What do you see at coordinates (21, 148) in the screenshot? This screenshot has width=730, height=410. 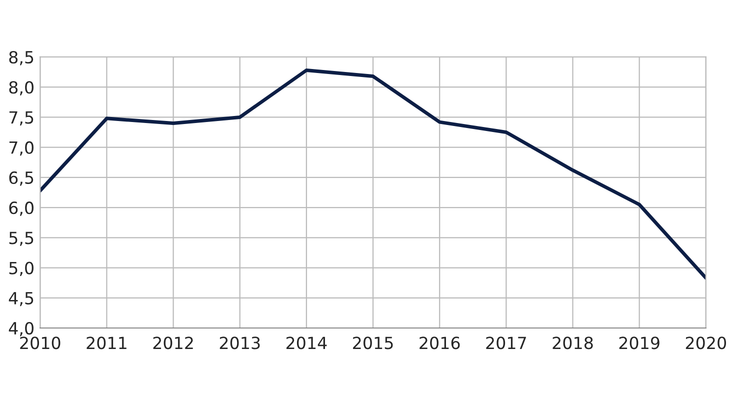 I see `y-tick-label: 7,0` at bounding box center [21, 148].